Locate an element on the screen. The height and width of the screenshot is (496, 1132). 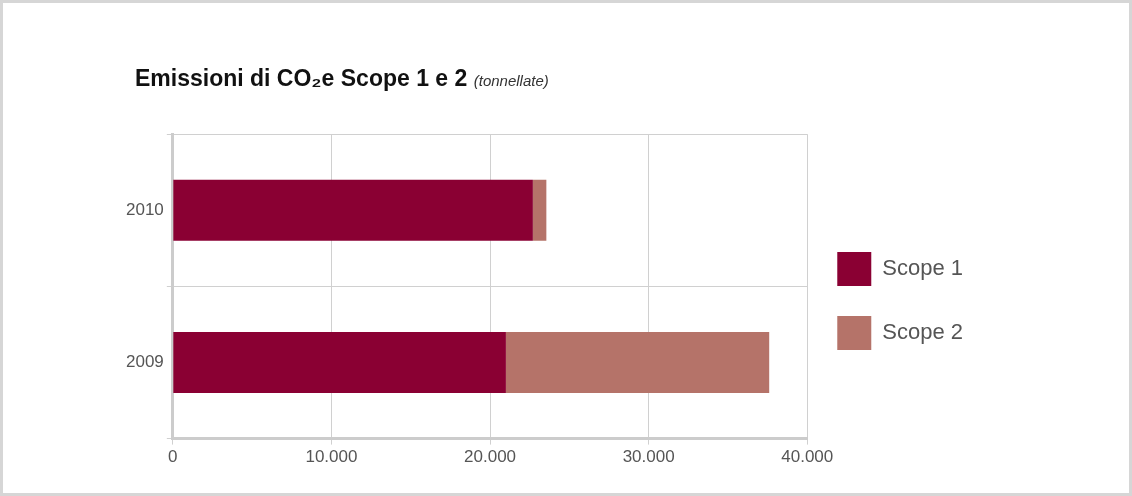
y-tick-label: 2010 is located at coordinates (144, 209).